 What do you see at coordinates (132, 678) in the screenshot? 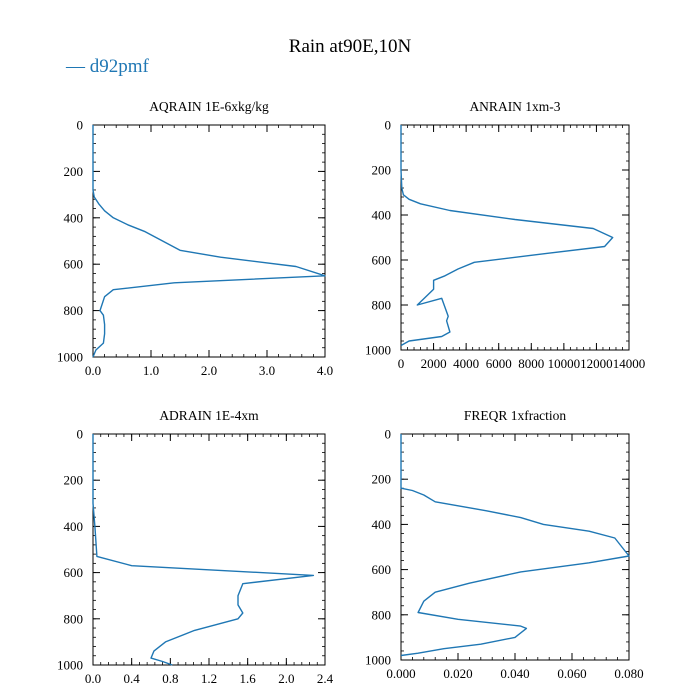
I see `x-tick-label: 0.4` at bounding box center [132, 678].